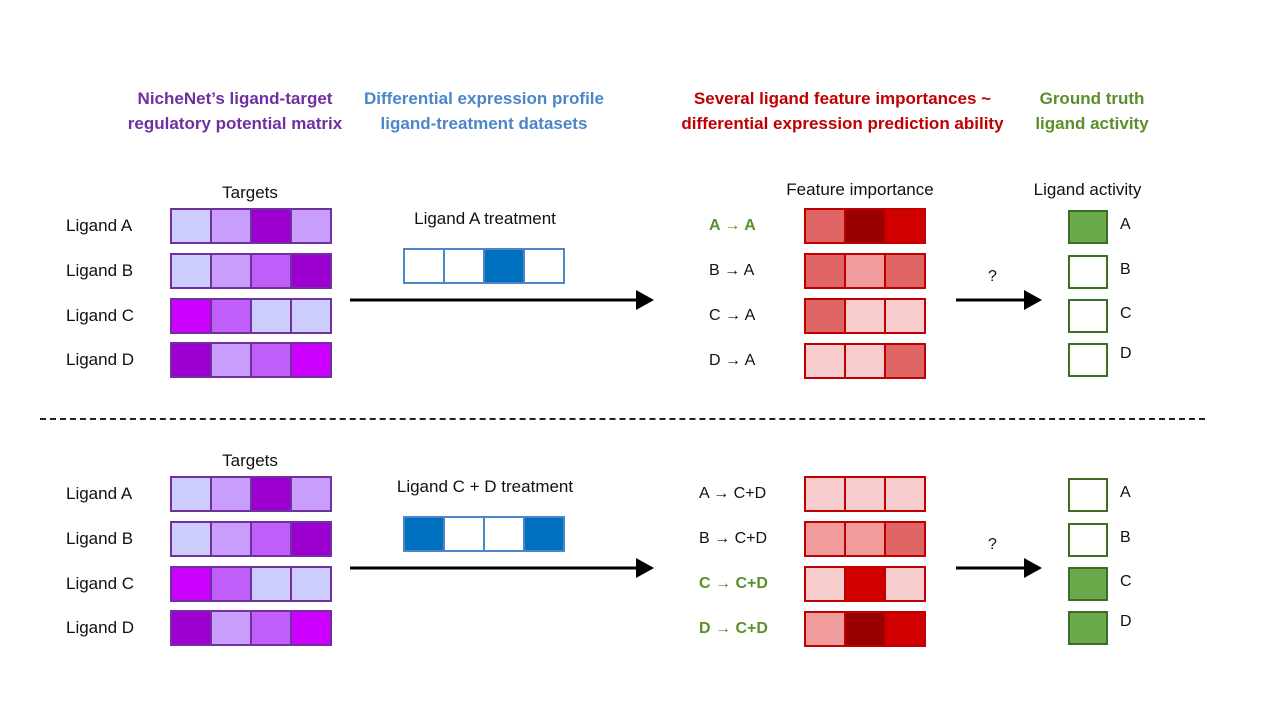  What do you see at coordinates (484, 98) in the screenshot?
I see `expression-header-line1: Differential expression profile` at bounding box center [484, 98].